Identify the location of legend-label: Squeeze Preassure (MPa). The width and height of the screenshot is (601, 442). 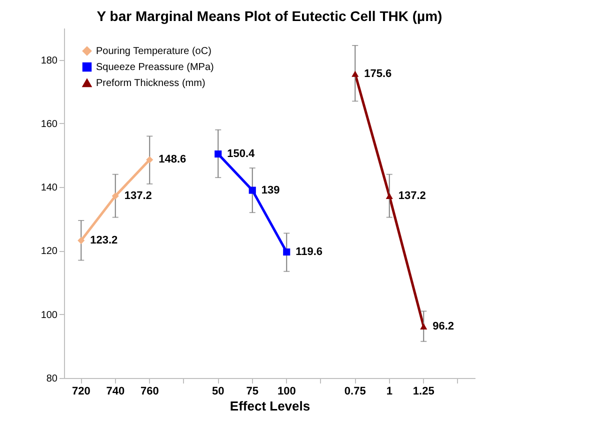
(155, 67).